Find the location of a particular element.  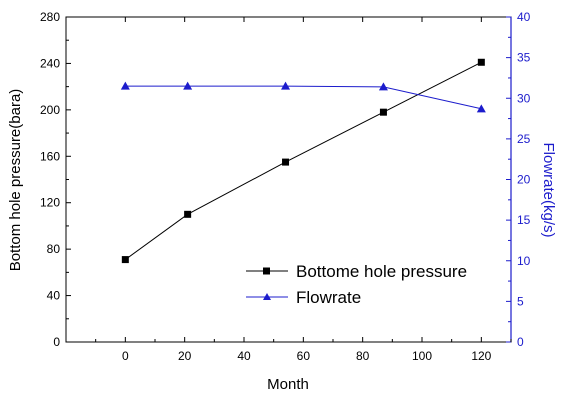

x-tick-label: 120 is located at coordinates (481, 356).